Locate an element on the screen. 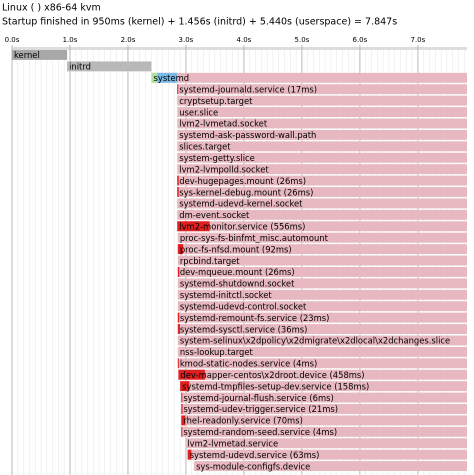 The image size is (474, 475). x-tick-label: 2.0s is located at coordinates (128, 40).